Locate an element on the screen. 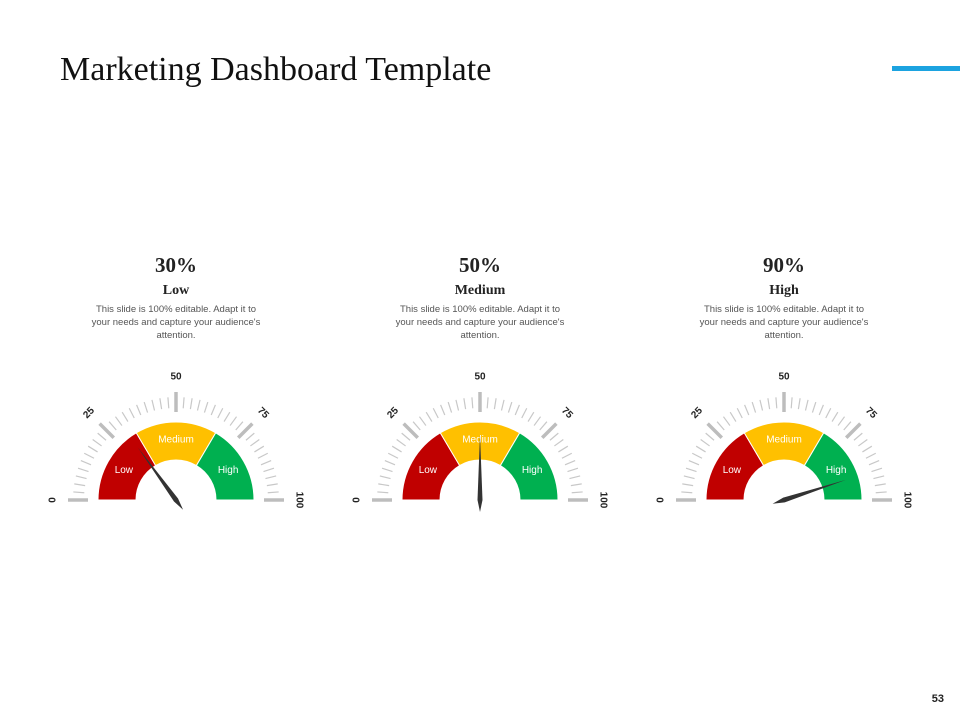 Image resolution: width=960 pixels, height=720 pixels. gauge-value: 50% is located at coordinates (480, 265).